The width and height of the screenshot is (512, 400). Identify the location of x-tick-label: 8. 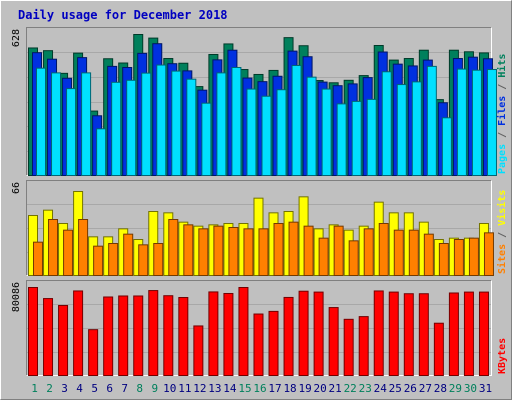
(139, 388).